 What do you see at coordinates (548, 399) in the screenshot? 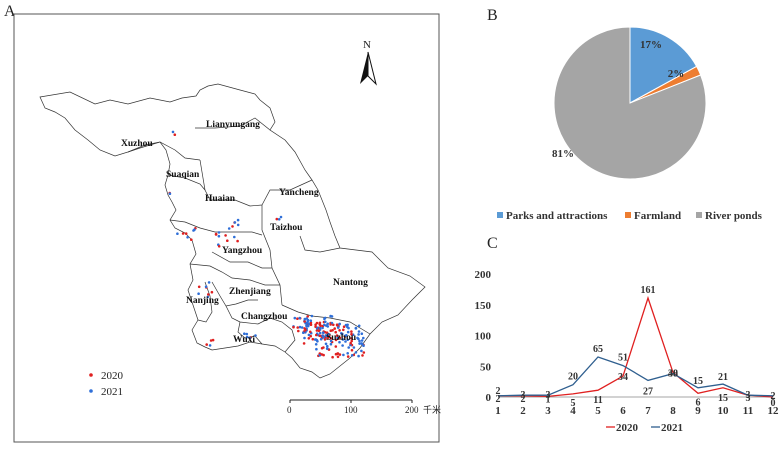
I see `data-label-2020: 1` at bounding box center [548, 399].